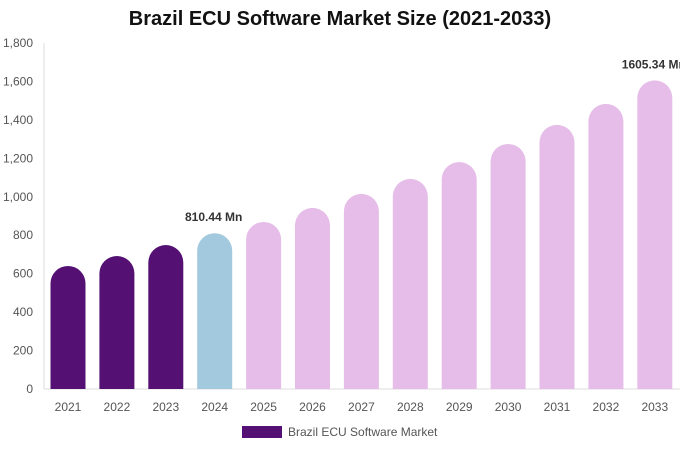  Describe the element at coordinates (312, 407) in the screenshot. I see `x-tick-label: 2026` at that location.